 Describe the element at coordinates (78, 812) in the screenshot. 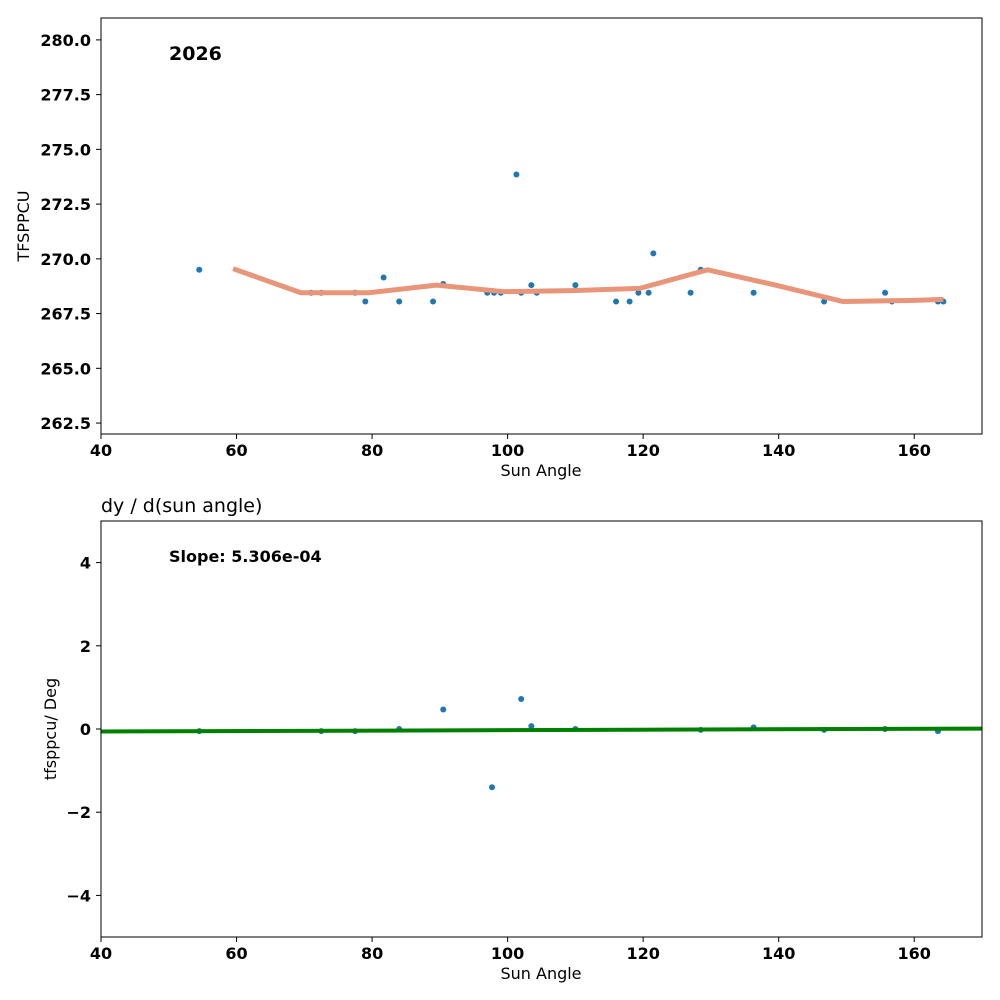

I see `bottom-chart-y-tick-label: −2` at that location.